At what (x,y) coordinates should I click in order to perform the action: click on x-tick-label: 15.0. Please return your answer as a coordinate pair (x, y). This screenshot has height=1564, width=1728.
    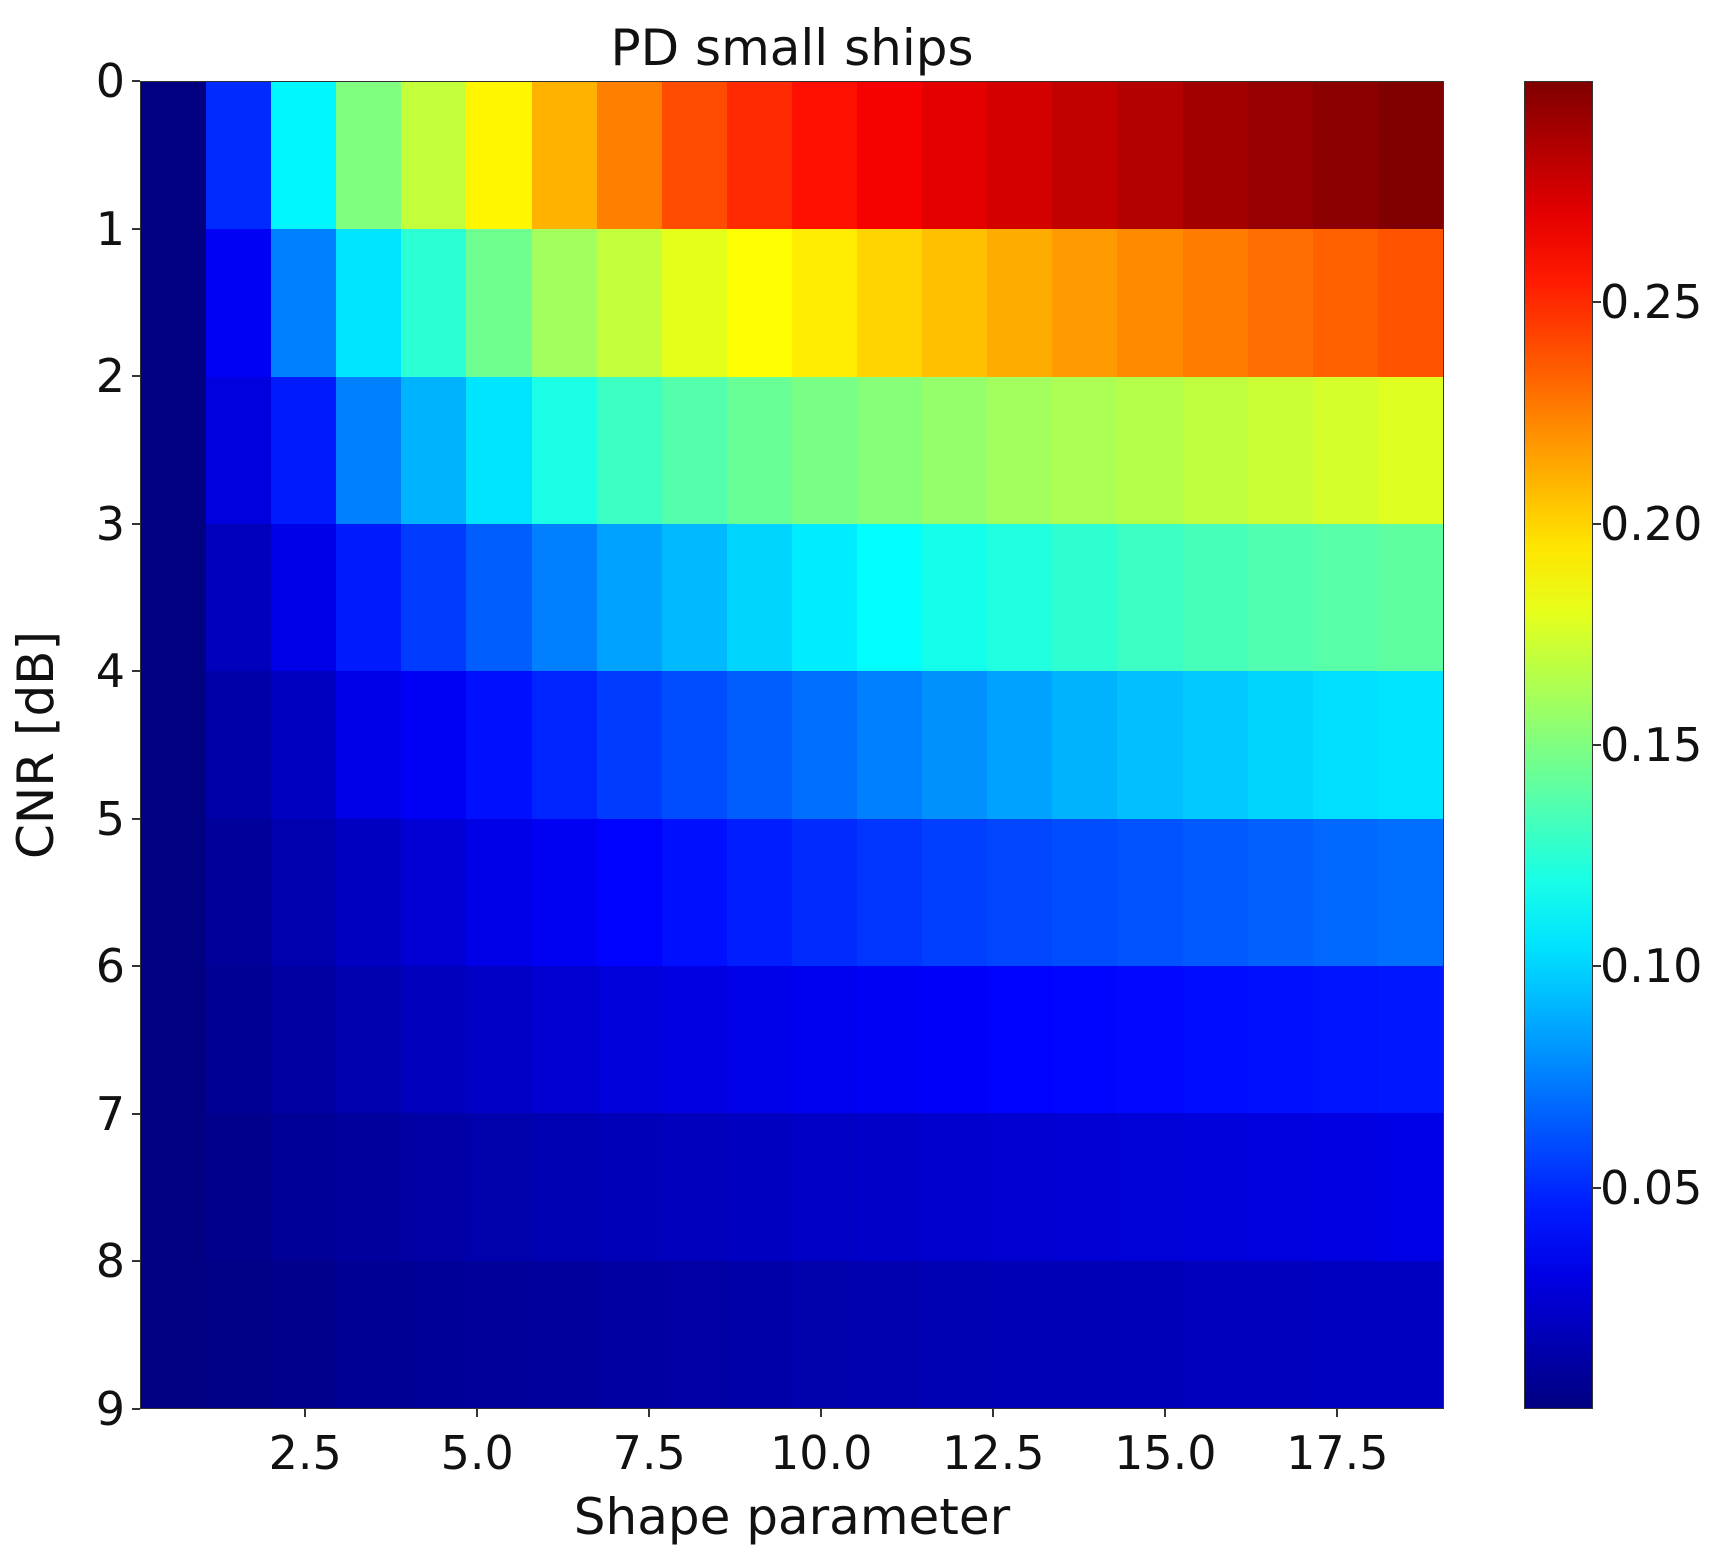
    Looking at the image, I should click on (1165, 1453).